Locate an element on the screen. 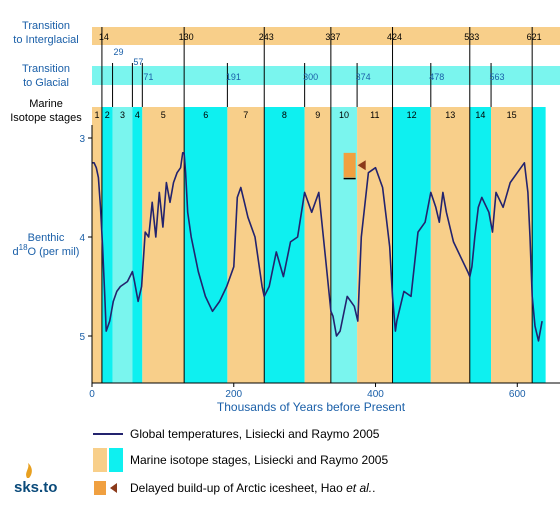 This screenshot has width=560, height=517. legend-marker-arrow is located at coordinates (113, 488).